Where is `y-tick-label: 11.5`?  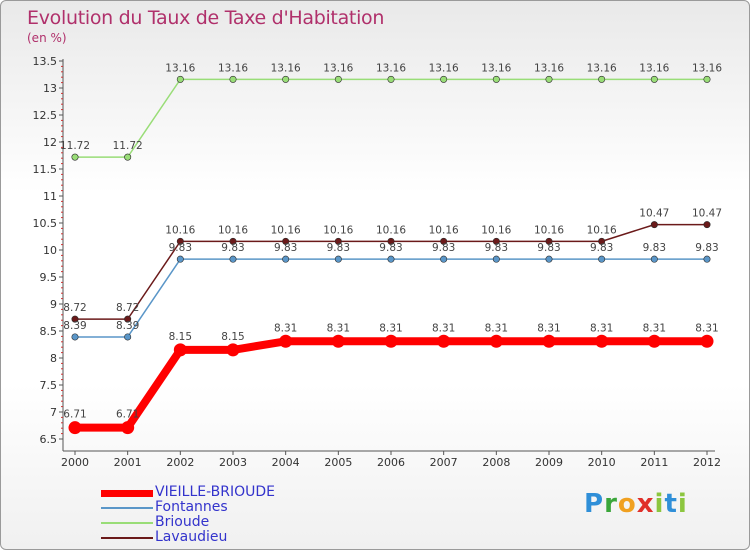
y-tick-label: 11.5 is located at coordinates (45, 169).